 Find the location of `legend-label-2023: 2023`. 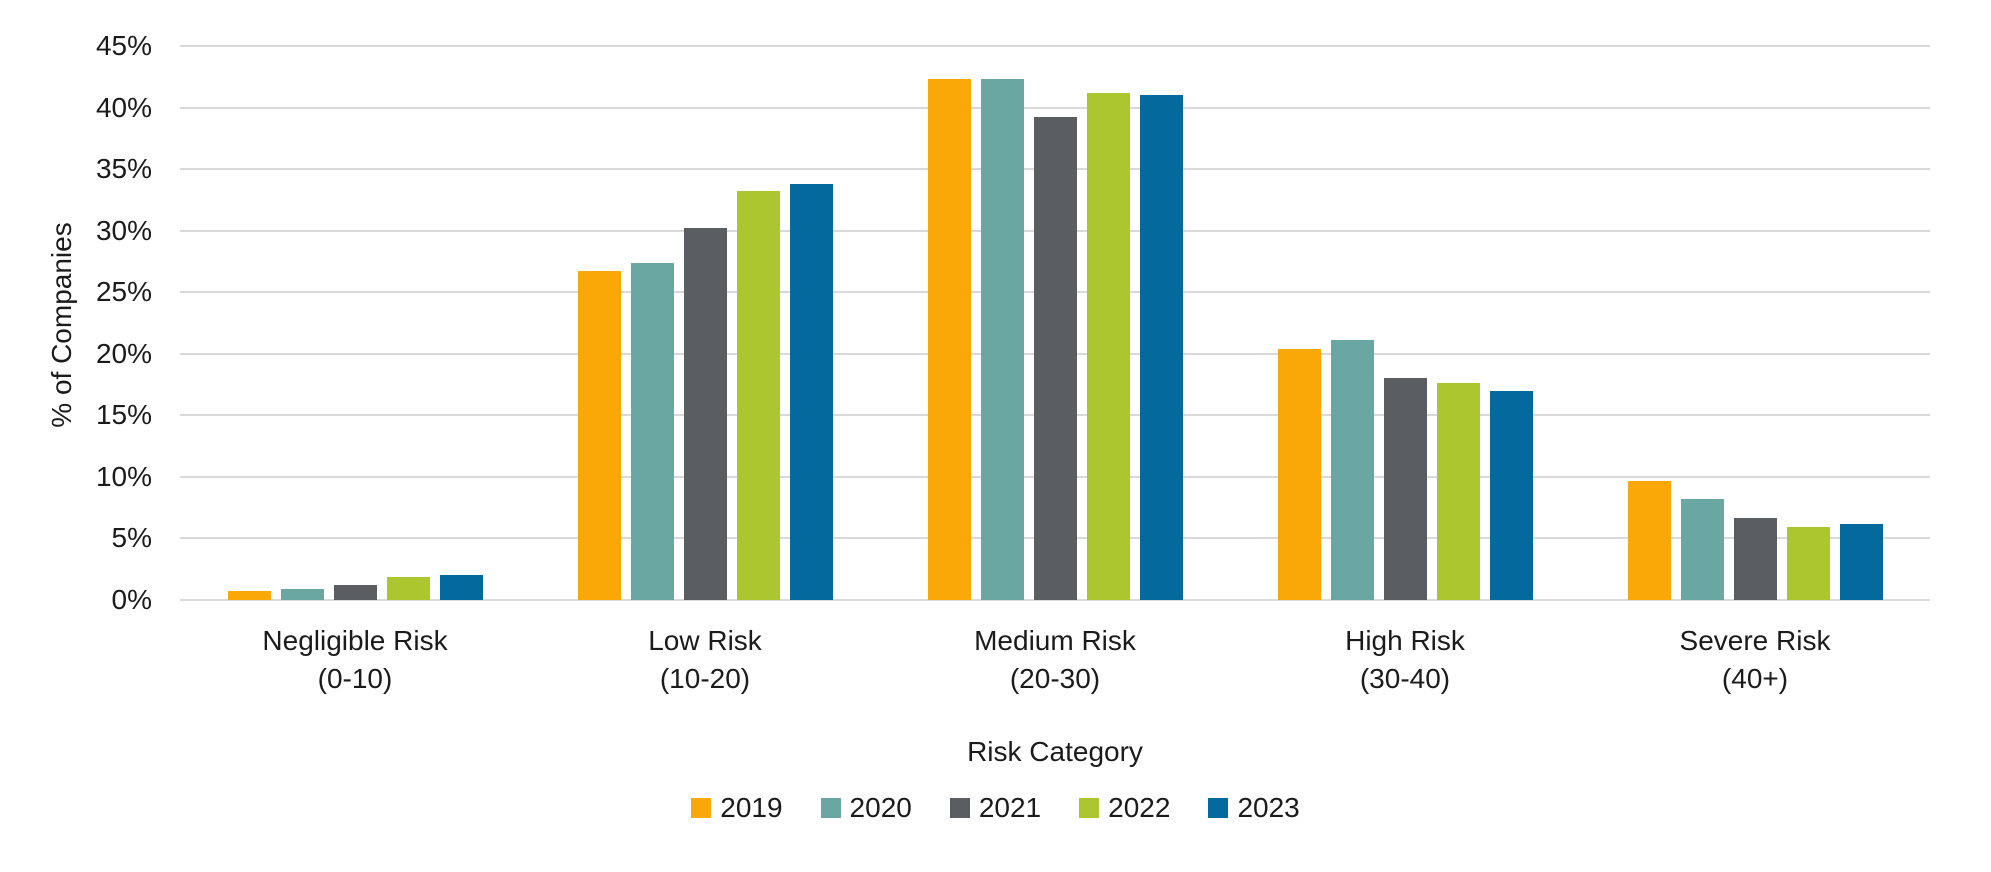

legend-label-2023: 2023 is located at coordinates (1268, 807).